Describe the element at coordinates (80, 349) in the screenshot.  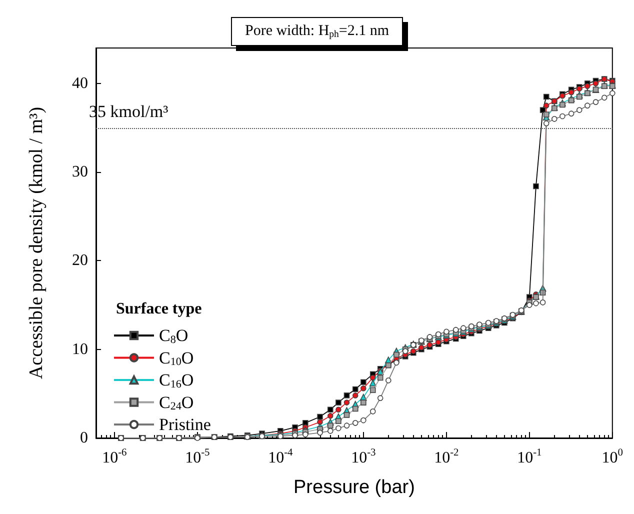
I see `y-tick-label: 10` at that location.